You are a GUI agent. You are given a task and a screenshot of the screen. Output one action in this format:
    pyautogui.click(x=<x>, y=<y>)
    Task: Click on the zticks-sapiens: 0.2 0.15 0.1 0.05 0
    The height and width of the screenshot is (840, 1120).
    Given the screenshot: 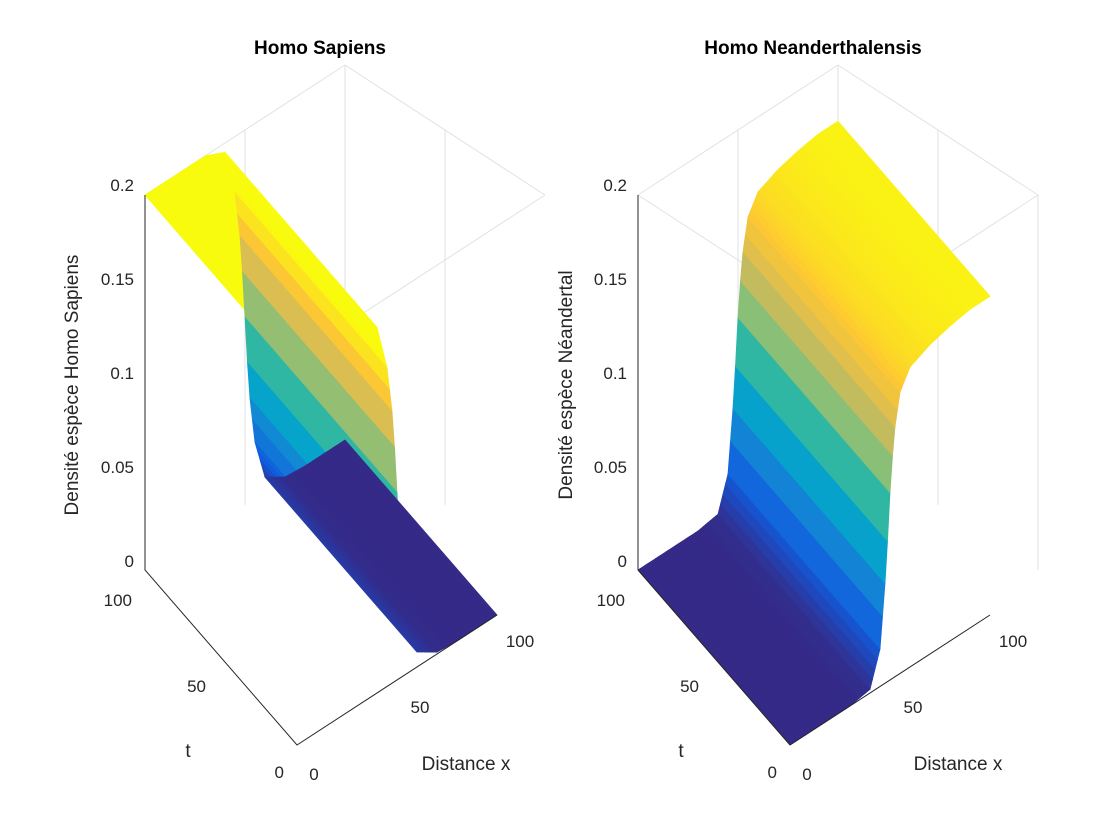 What is the action you would take?
    pyautogui.click(x=117, y=373)
    